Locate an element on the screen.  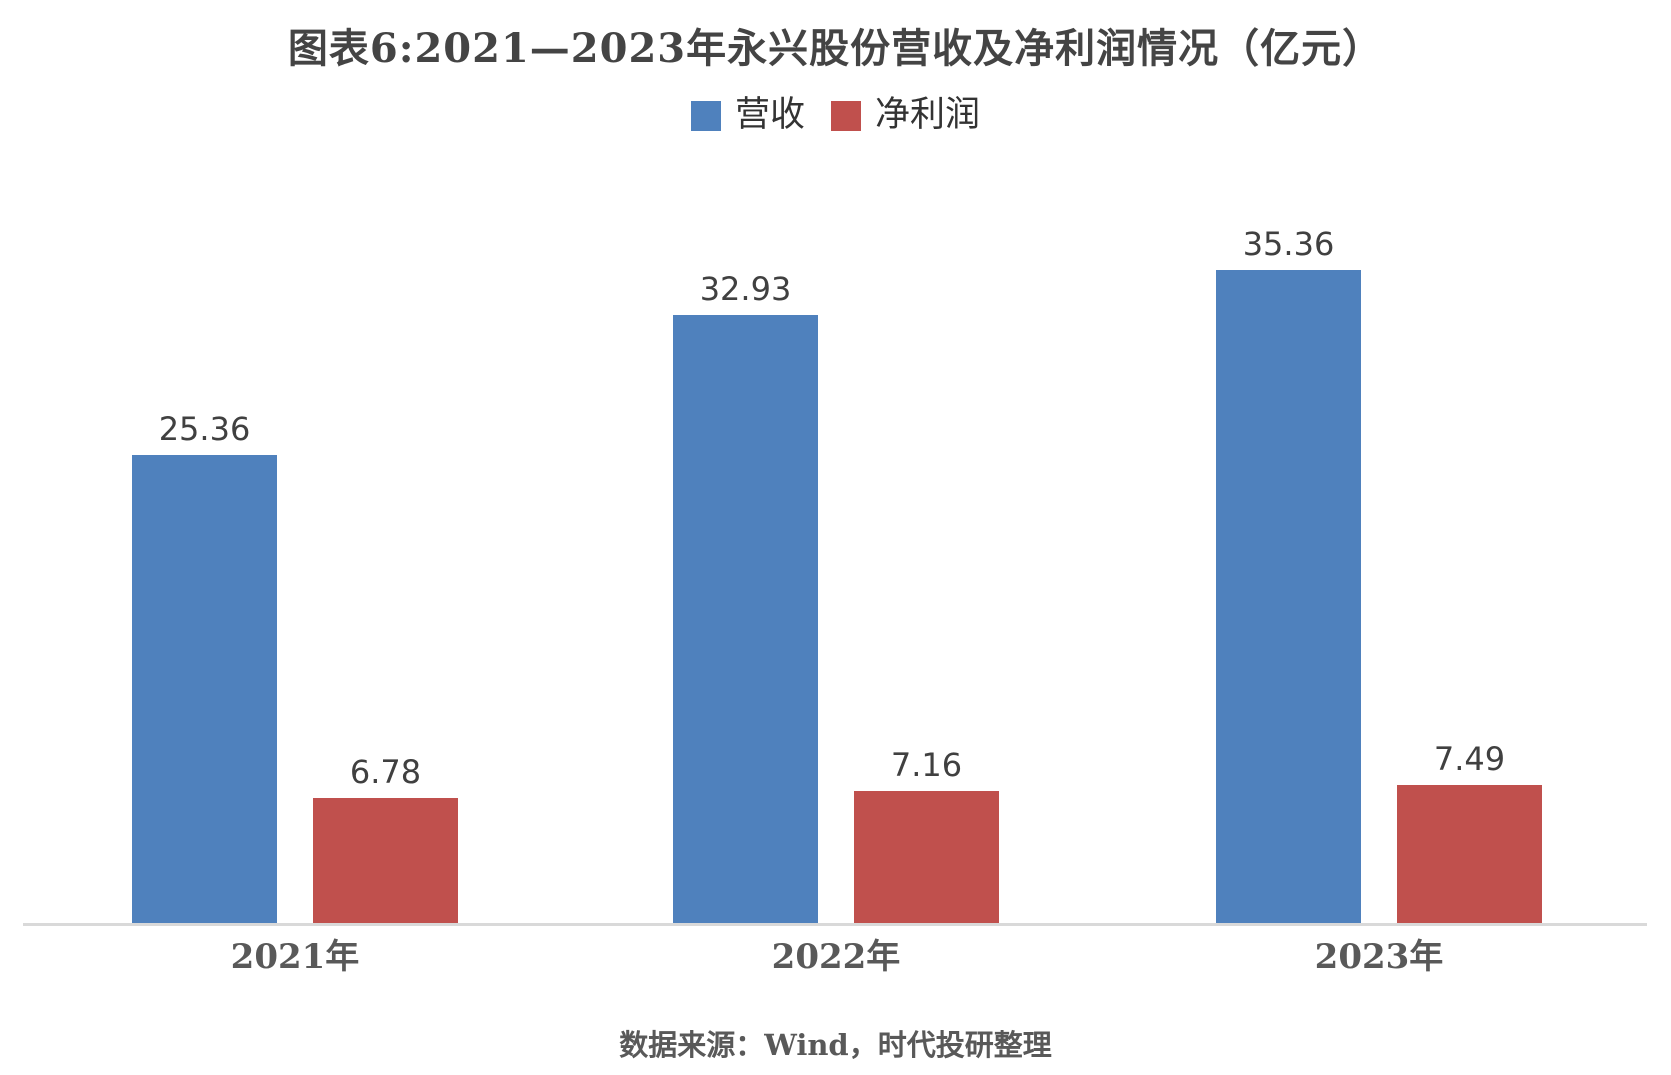
bar-net-profit-2022 is located at coordinates (926, 856).